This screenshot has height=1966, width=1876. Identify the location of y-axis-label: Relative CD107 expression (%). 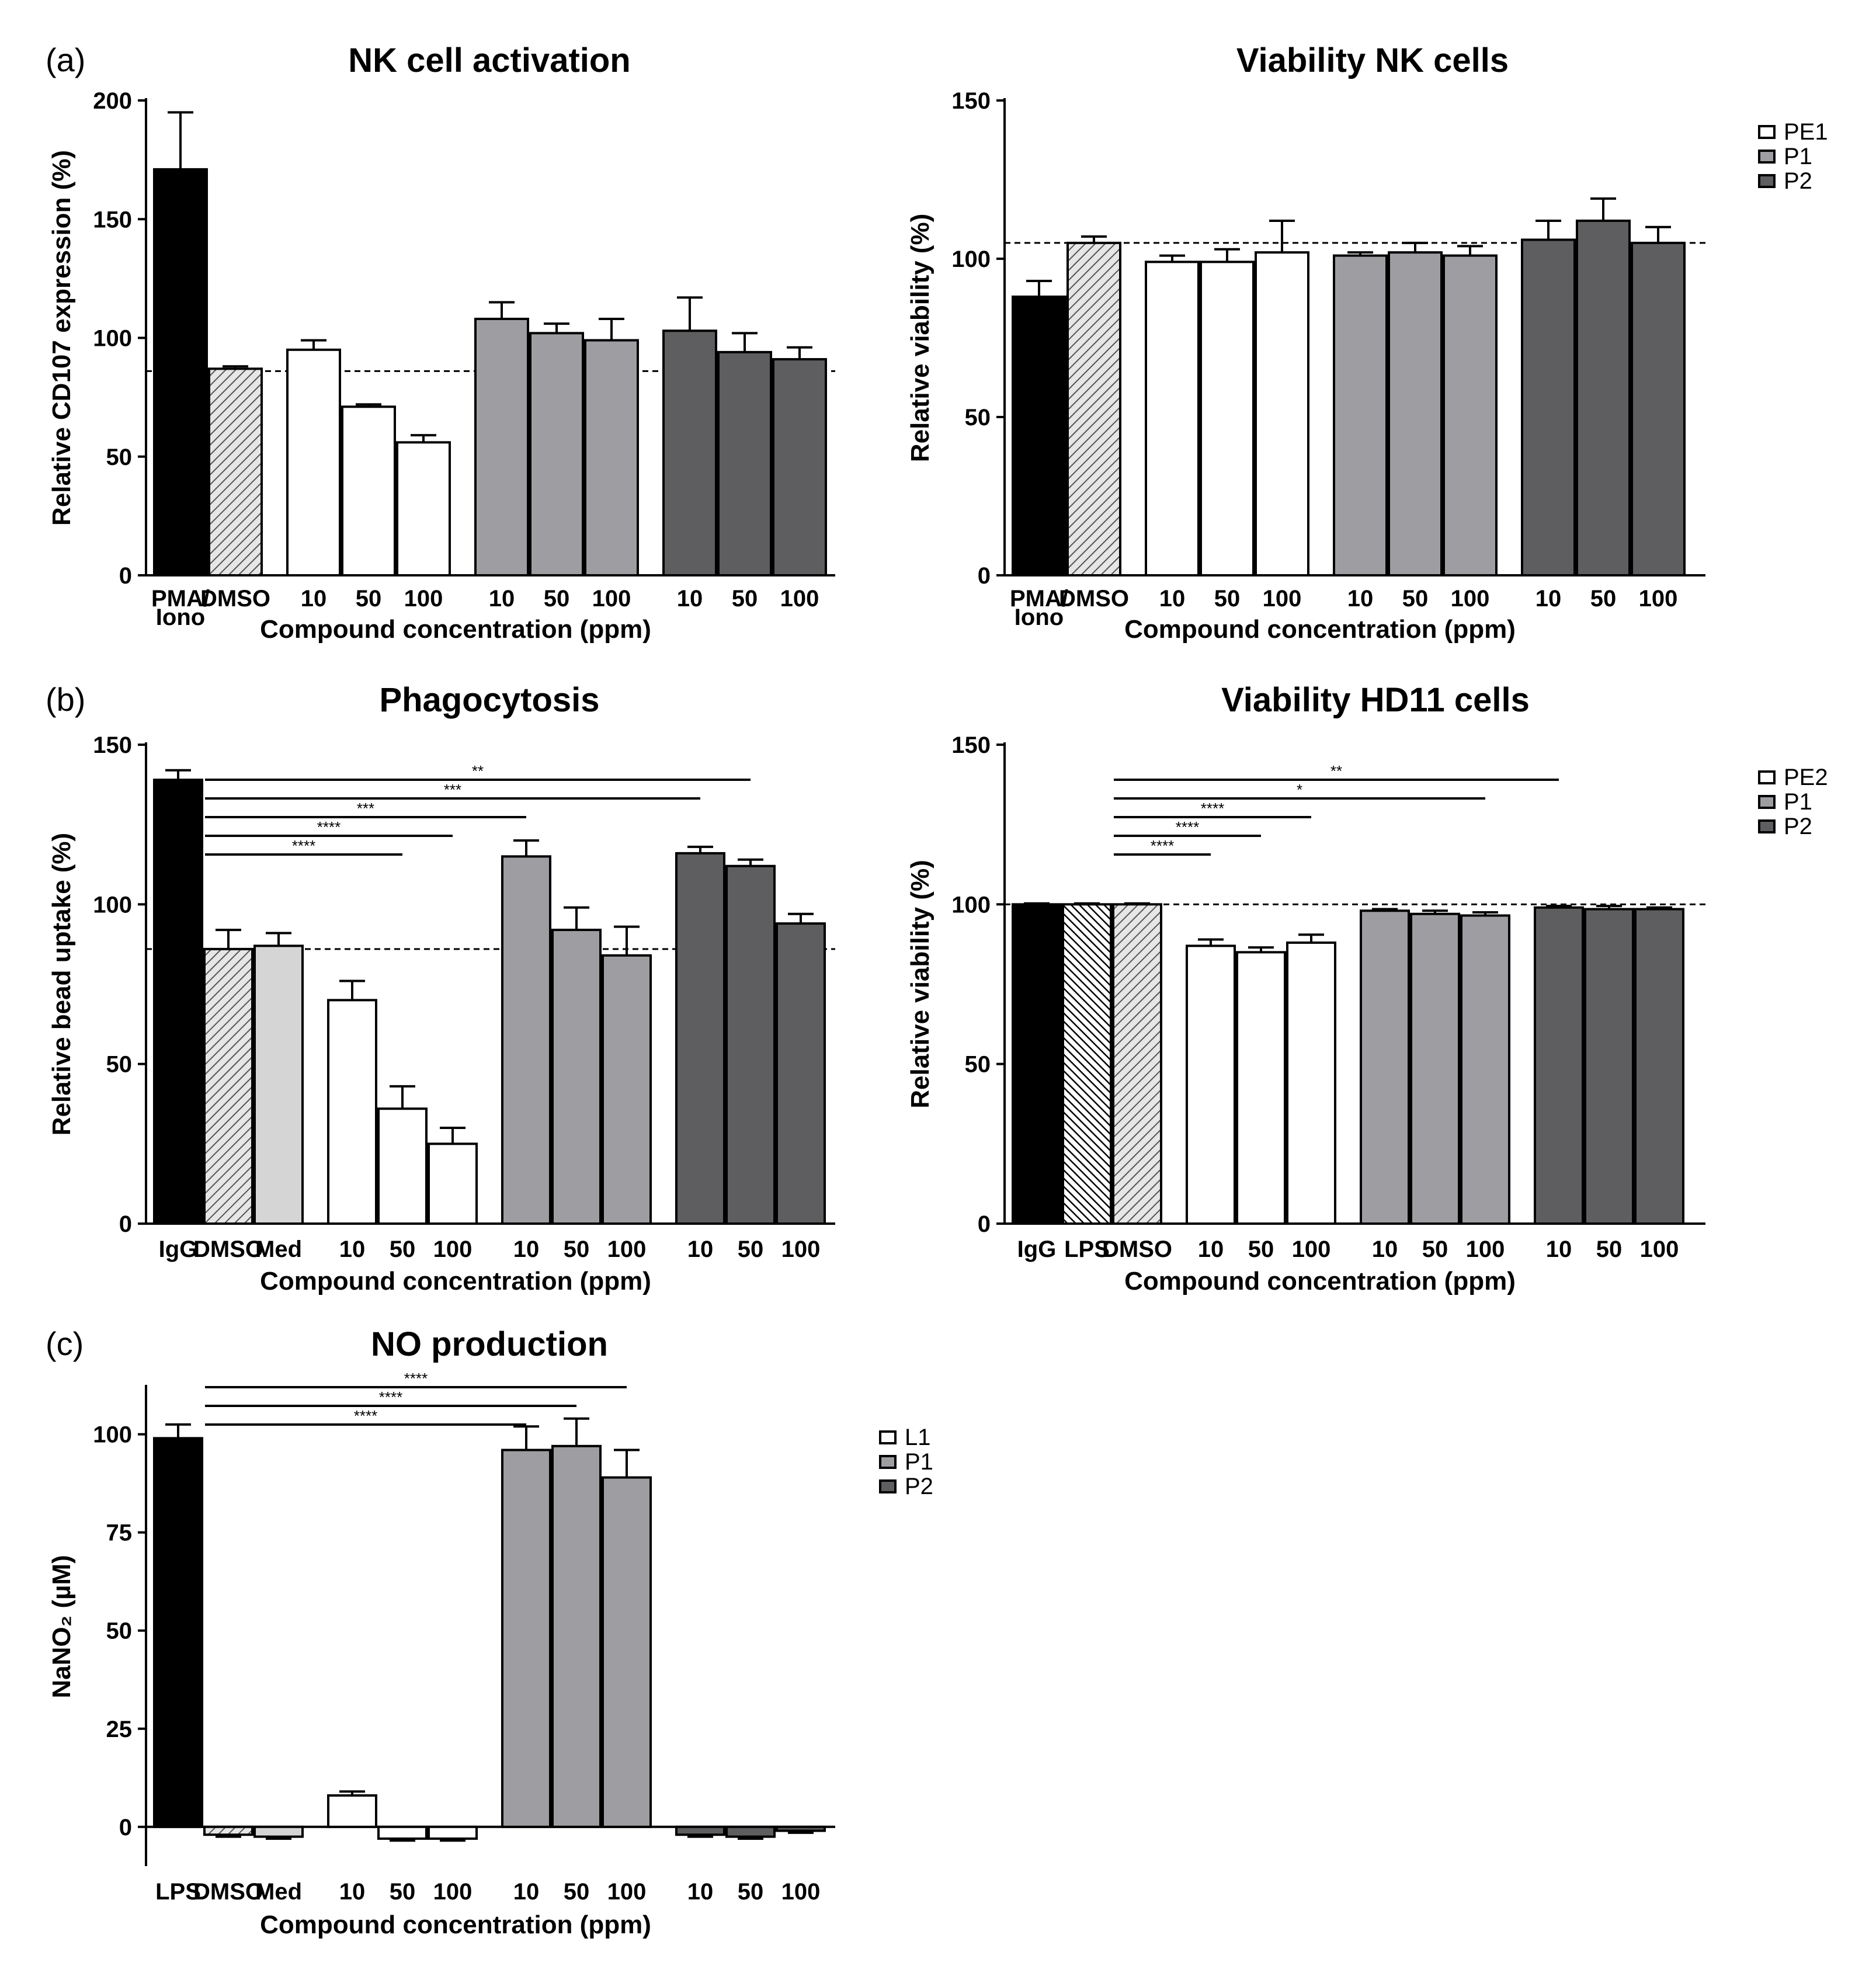
(61, 338).